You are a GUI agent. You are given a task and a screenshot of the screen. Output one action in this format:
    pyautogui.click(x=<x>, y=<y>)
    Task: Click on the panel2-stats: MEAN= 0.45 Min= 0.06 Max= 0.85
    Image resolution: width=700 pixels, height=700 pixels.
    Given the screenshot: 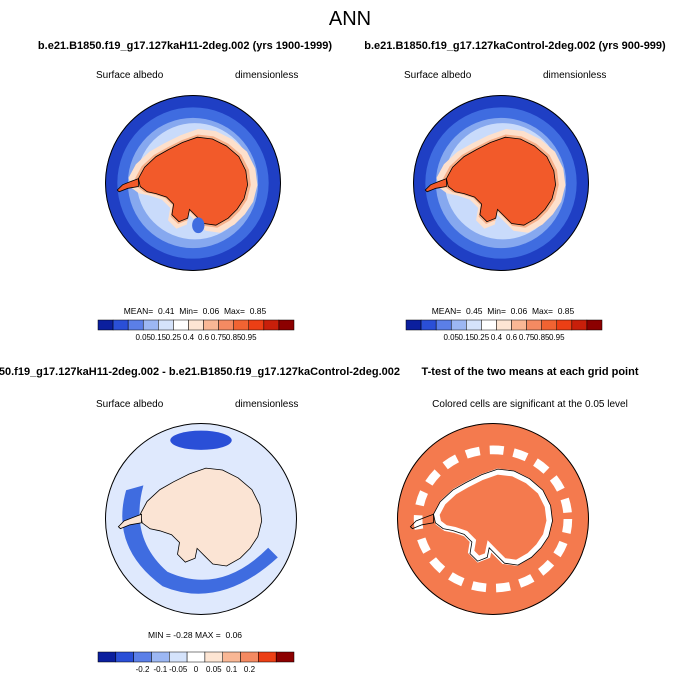 What is the action you would take?
    pyautogui.click(x=503, y=311)
    